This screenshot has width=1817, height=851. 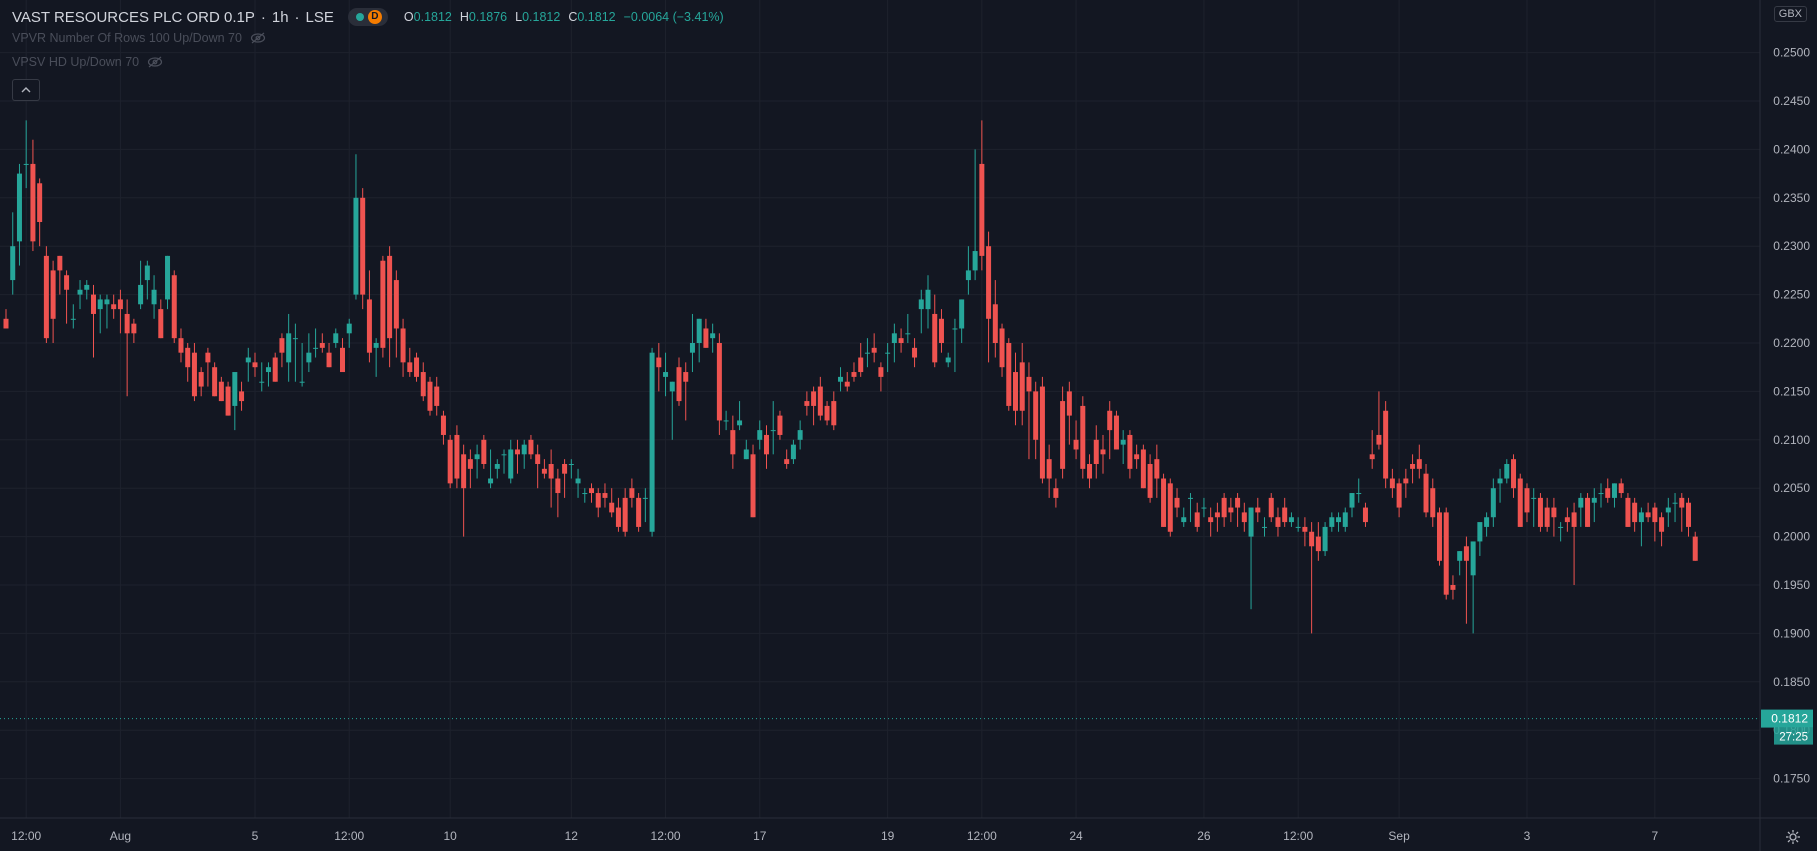 What do you see at coordinates (26, 90) in the screenshot?
I see `collapse-indicators-button` at bounding box center [26, 90].